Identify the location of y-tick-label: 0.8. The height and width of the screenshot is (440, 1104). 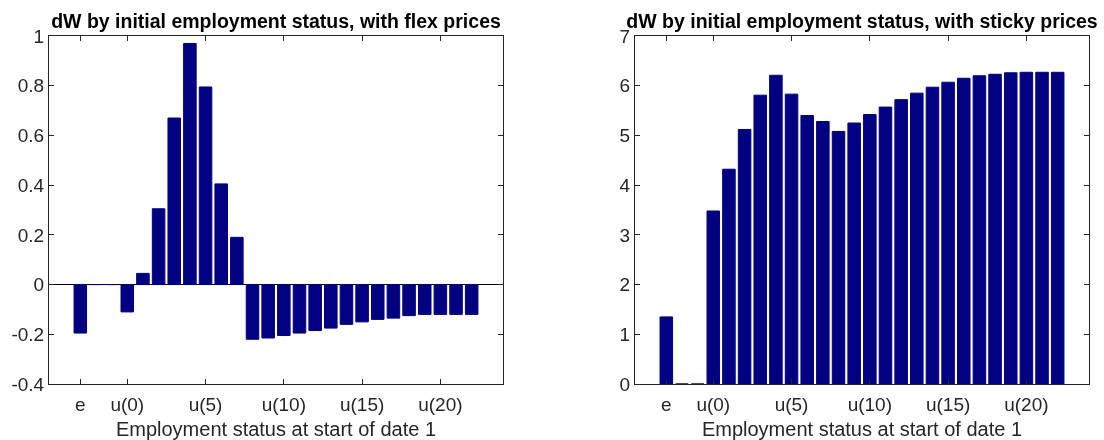
(31, 86).